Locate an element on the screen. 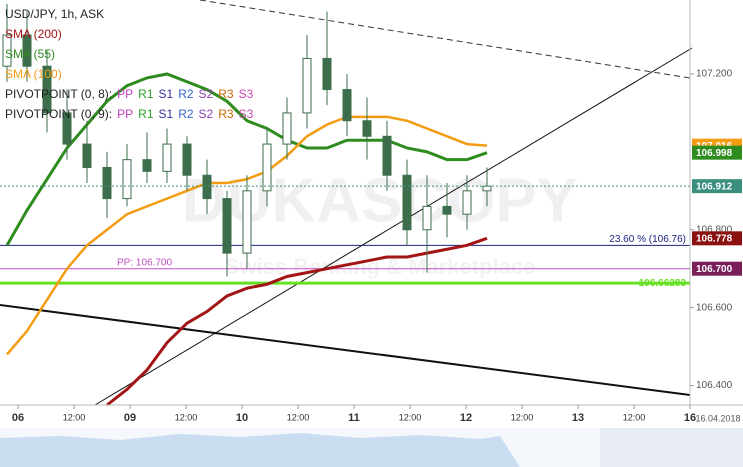 The image size is (743, 467). pivot-legend: PIVOTPOINT (0, 8): PP R1 S1 R2 S2 R3 S3 is located at coordinates (129, 94).